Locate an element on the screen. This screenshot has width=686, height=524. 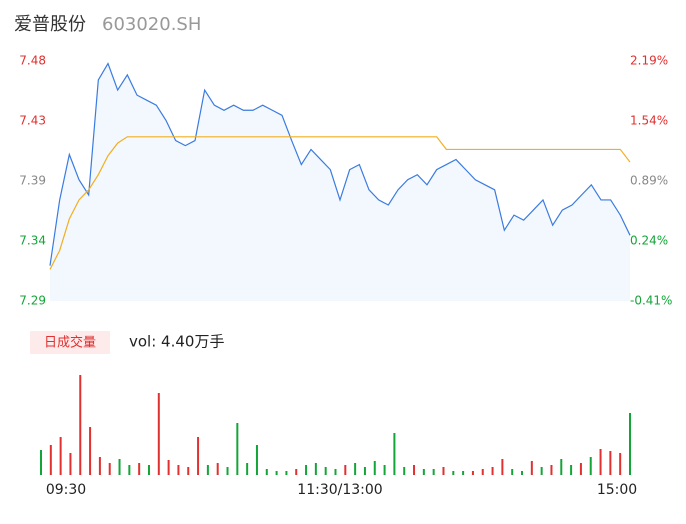
y2-tick-label: 0.89% is located at coordinates (649, 181).